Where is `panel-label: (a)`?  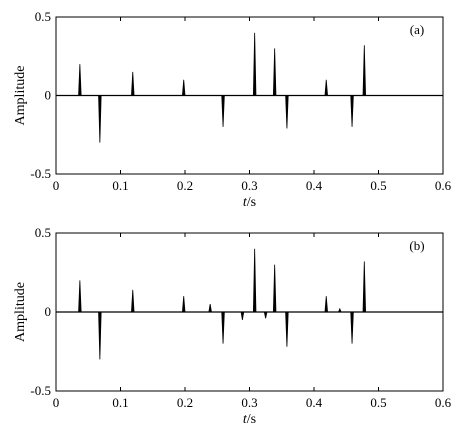
panel-label: (a) is located at coordinates (417, 29).